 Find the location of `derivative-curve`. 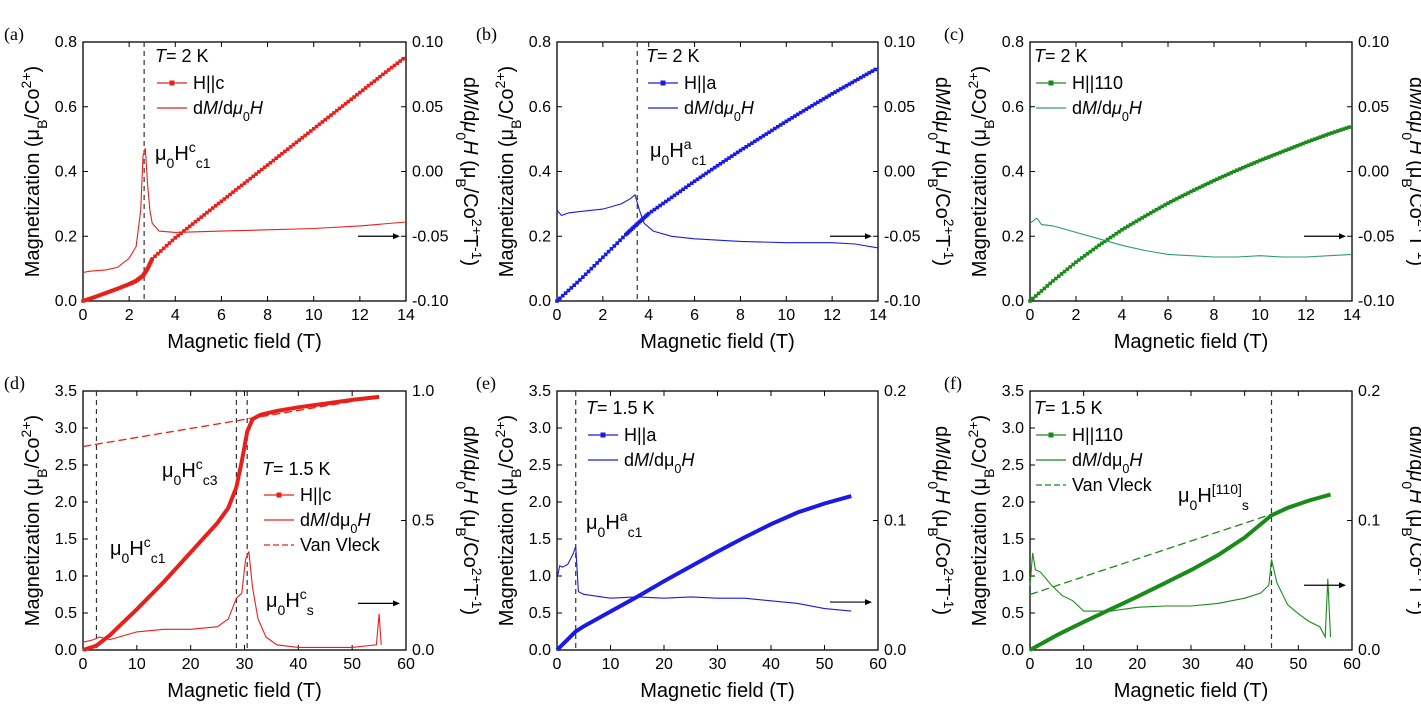

derivative-curve is located at coordinates (232, 599).